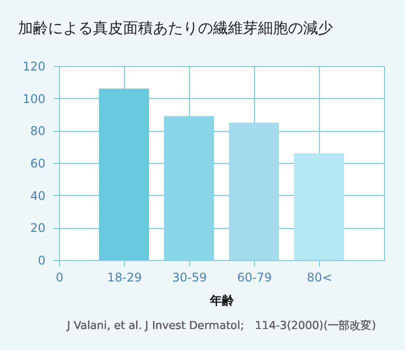 The image size is (405, 350). What do you see at coordinates (38, 228) in the screenshot?
I see `y-tick-label: 20` at bounding box center [38, 228].